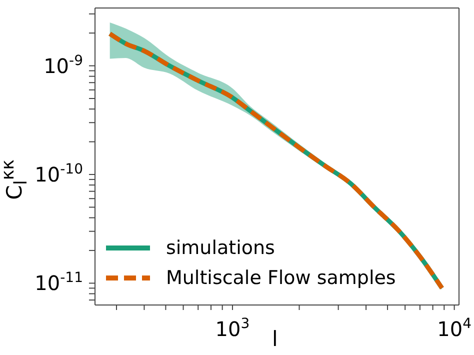 This screenshot has height=355, width=474. What do you see at coordinates (58, 173) in the screenshot?
I see `y-tick-label: 10$^{-10}$` at bounding box center [58, 173].